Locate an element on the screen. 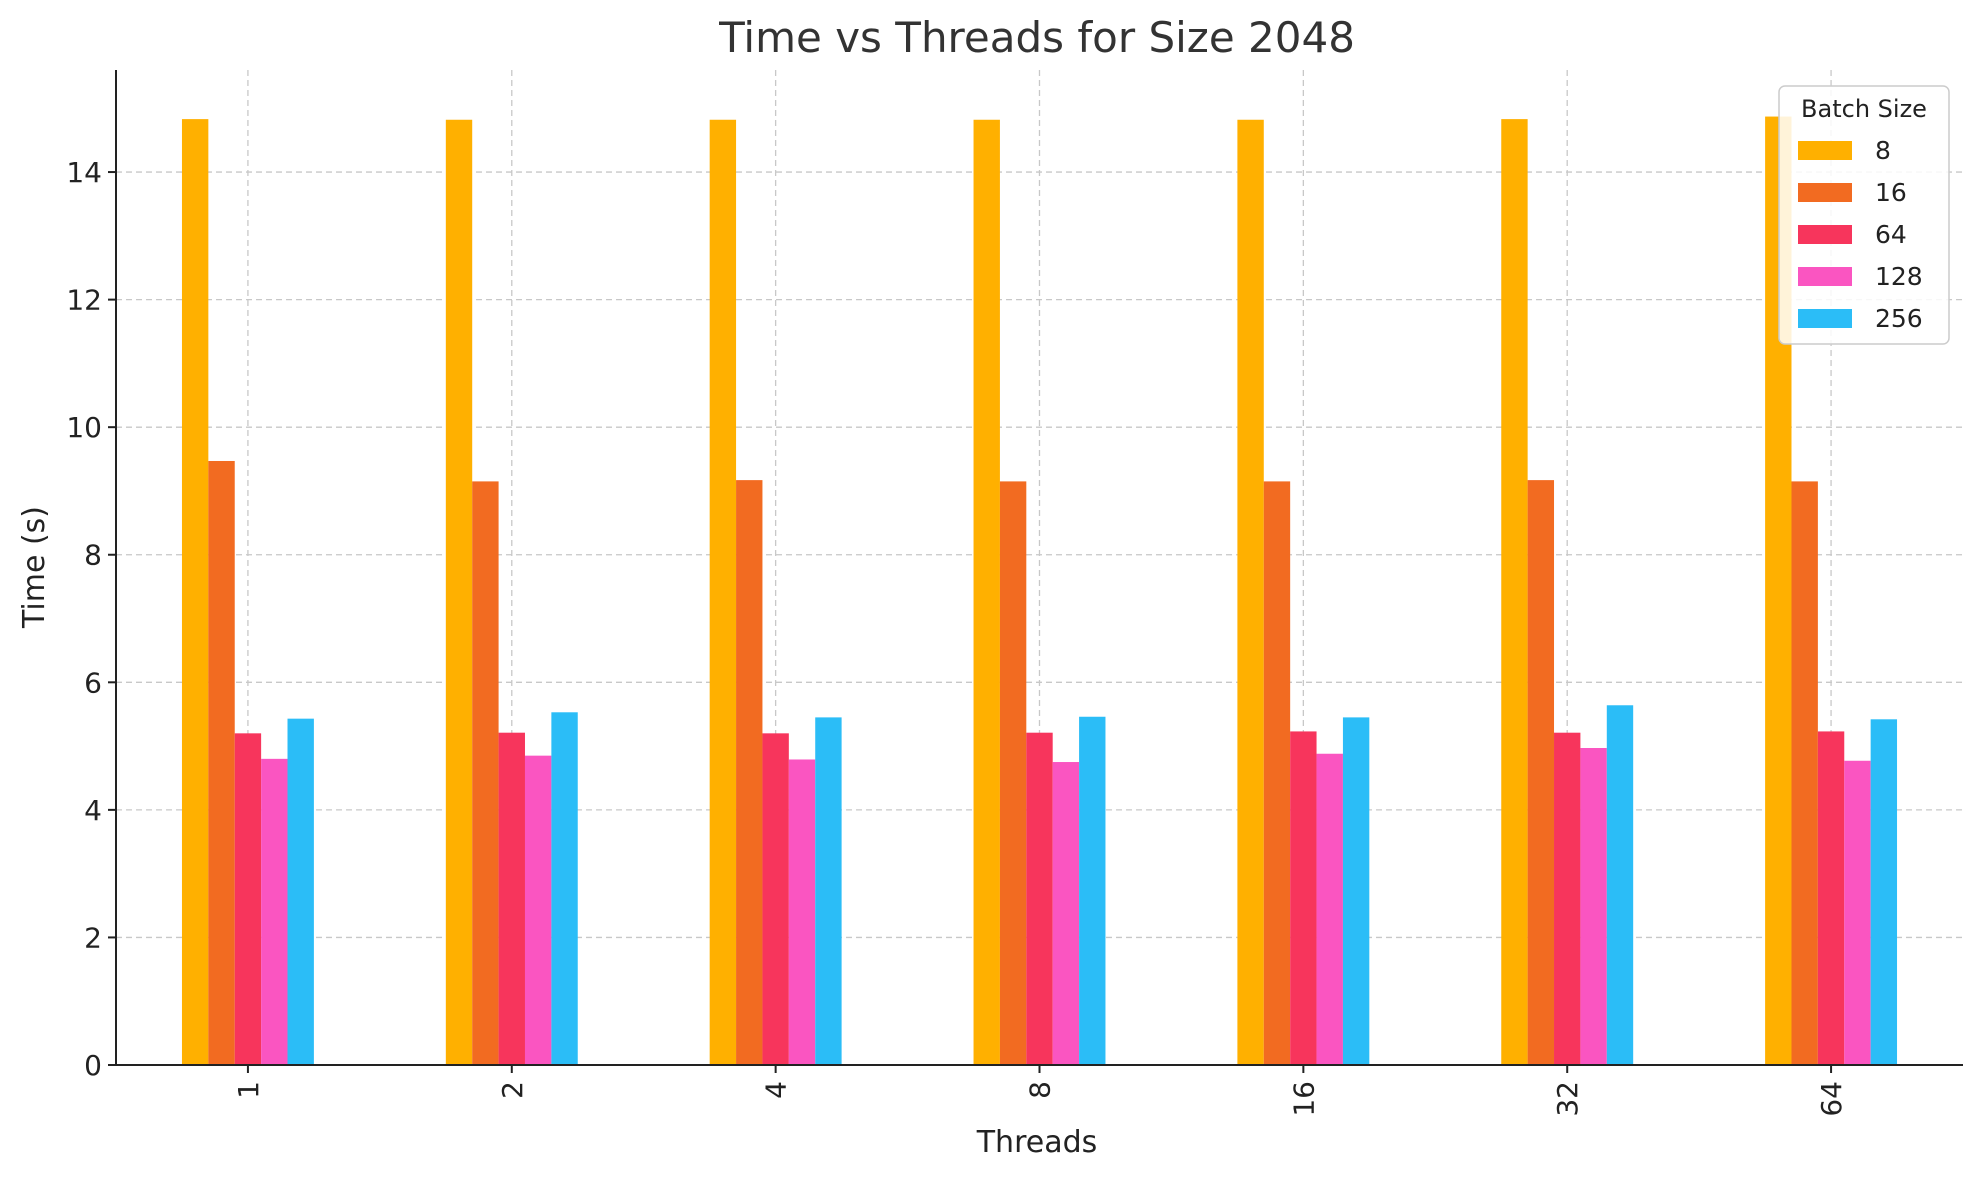  y-tick-label: 0 is located at coordinates (93, 1065).